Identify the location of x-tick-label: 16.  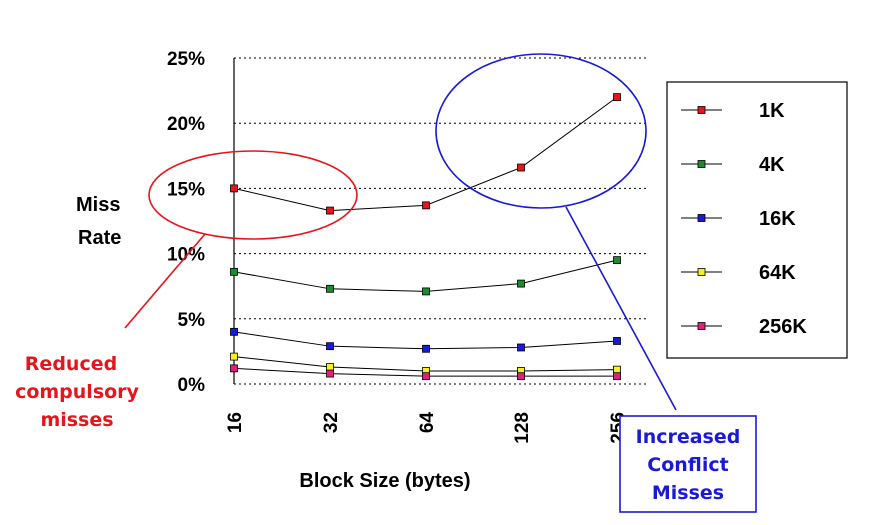
(235, 422).